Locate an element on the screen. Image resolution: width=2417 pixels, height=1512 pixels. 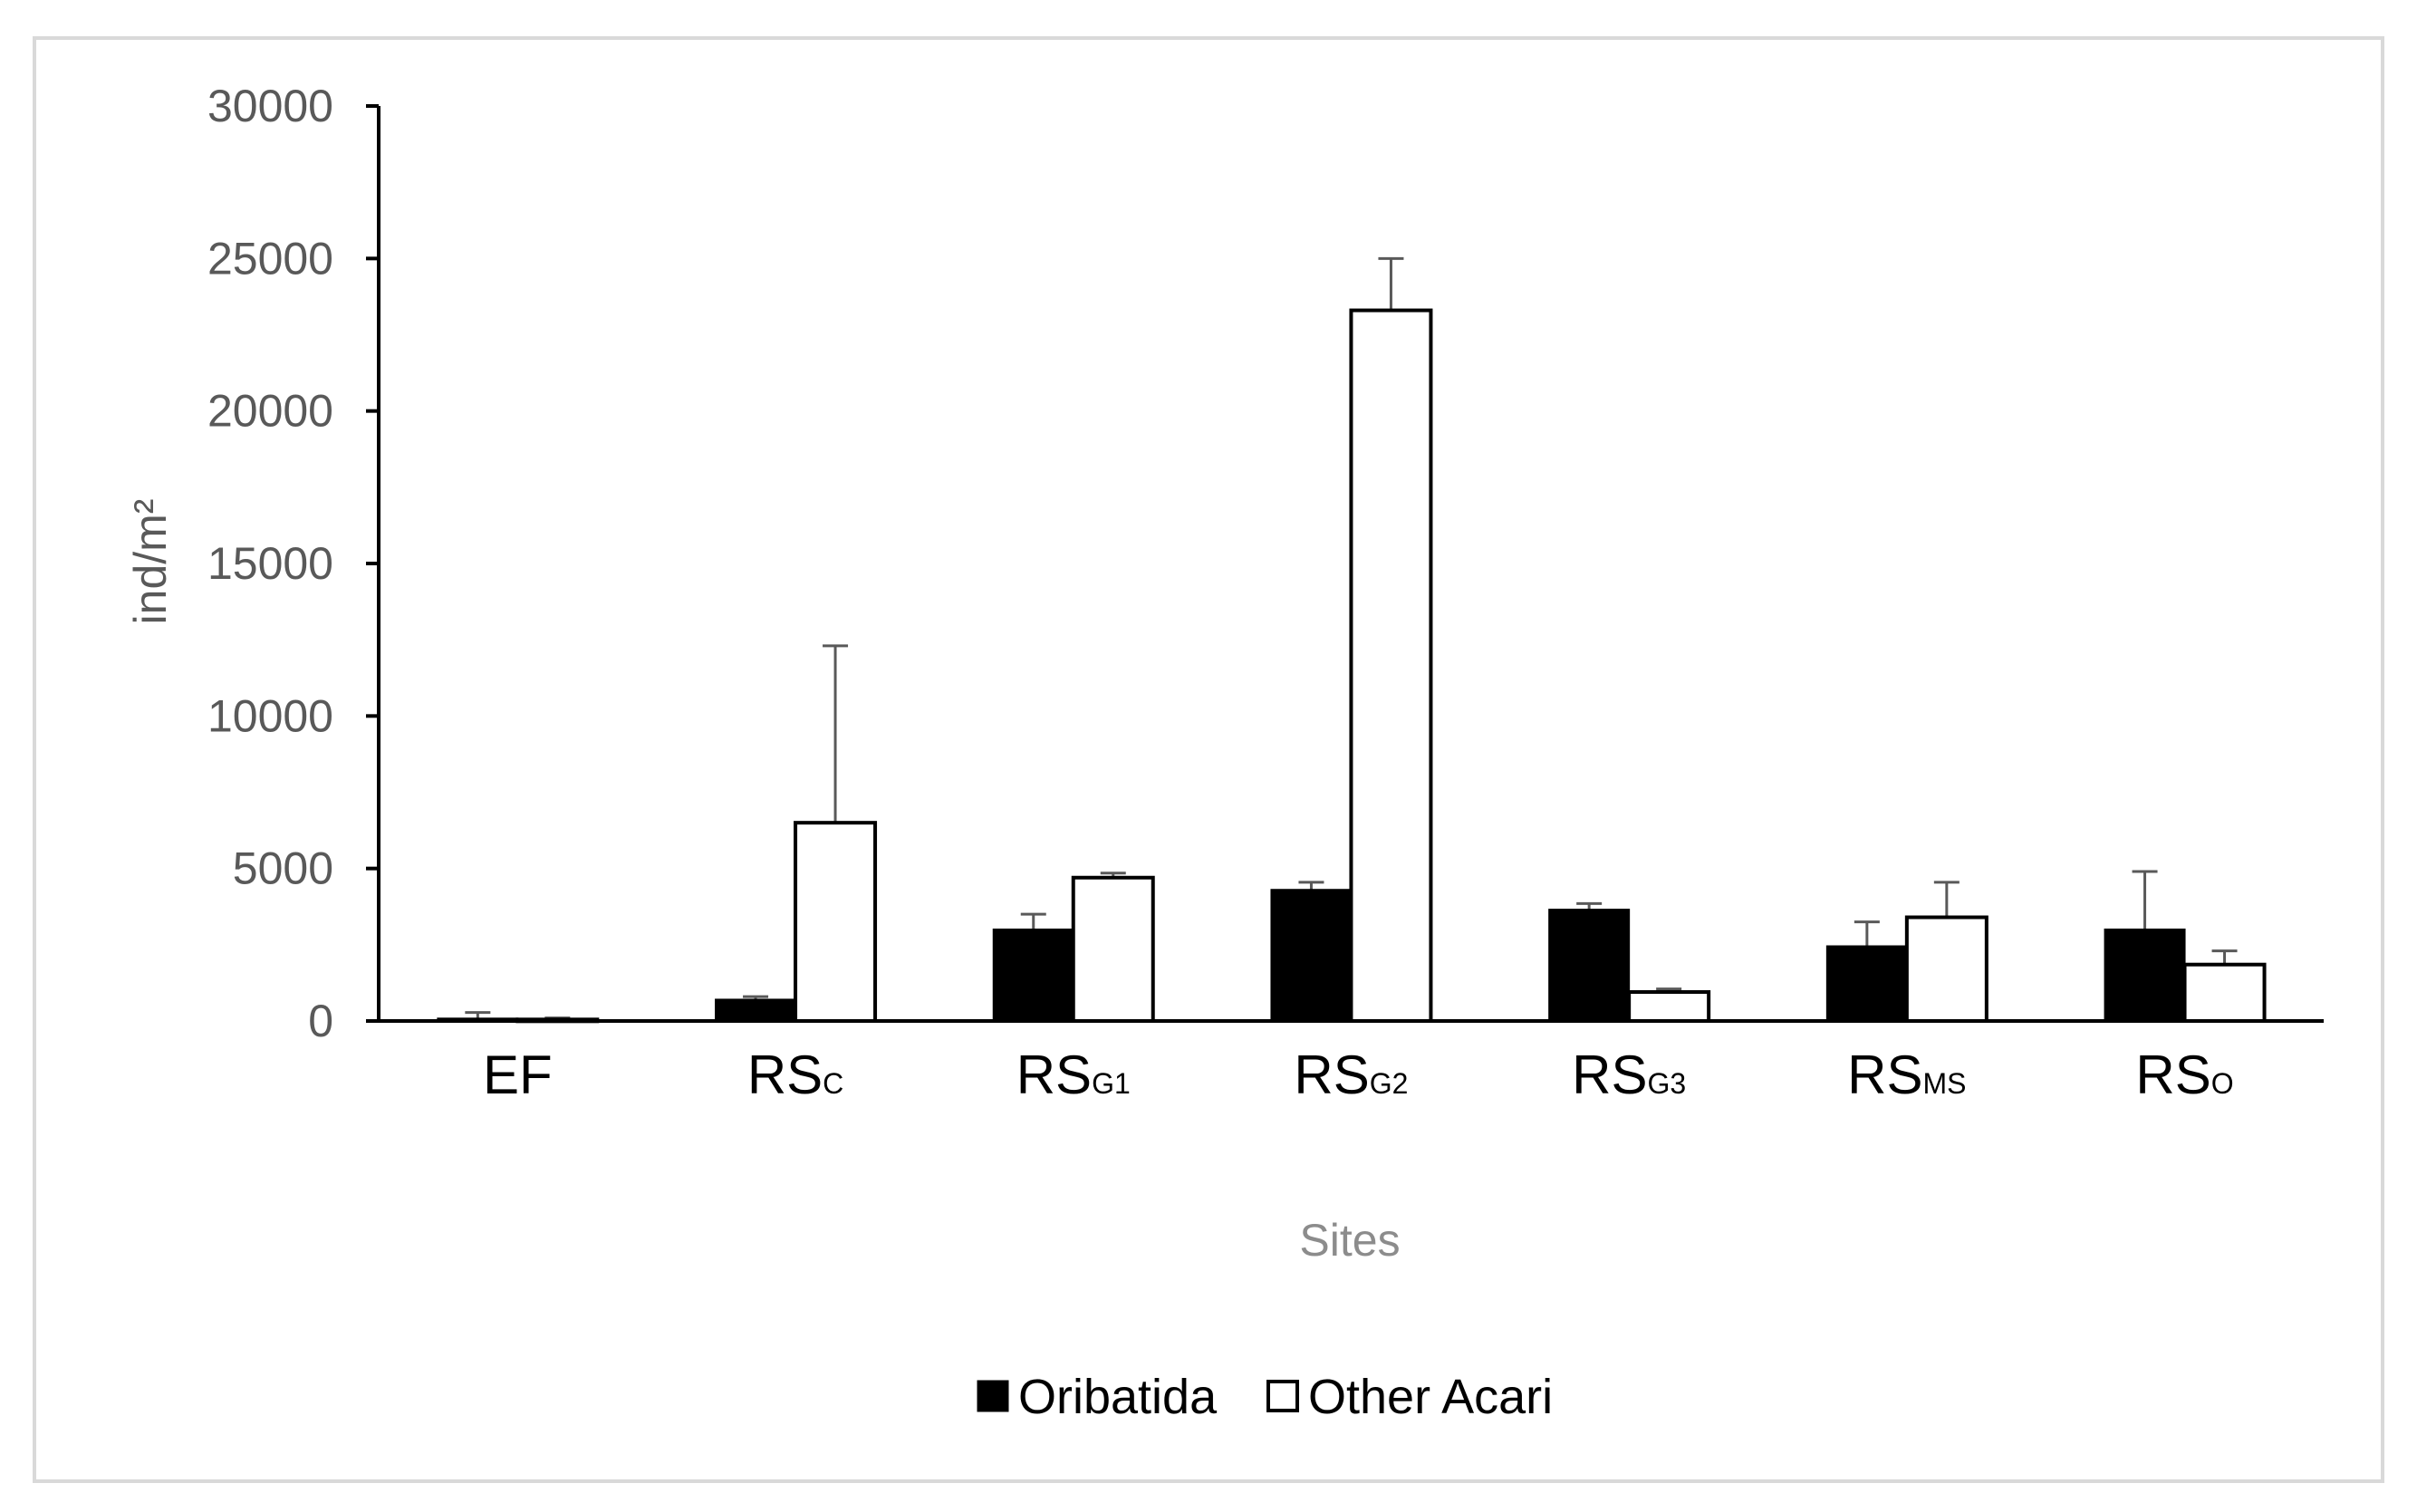
x-tick-label: RSG2 is located at coordinates (1351, 1075).